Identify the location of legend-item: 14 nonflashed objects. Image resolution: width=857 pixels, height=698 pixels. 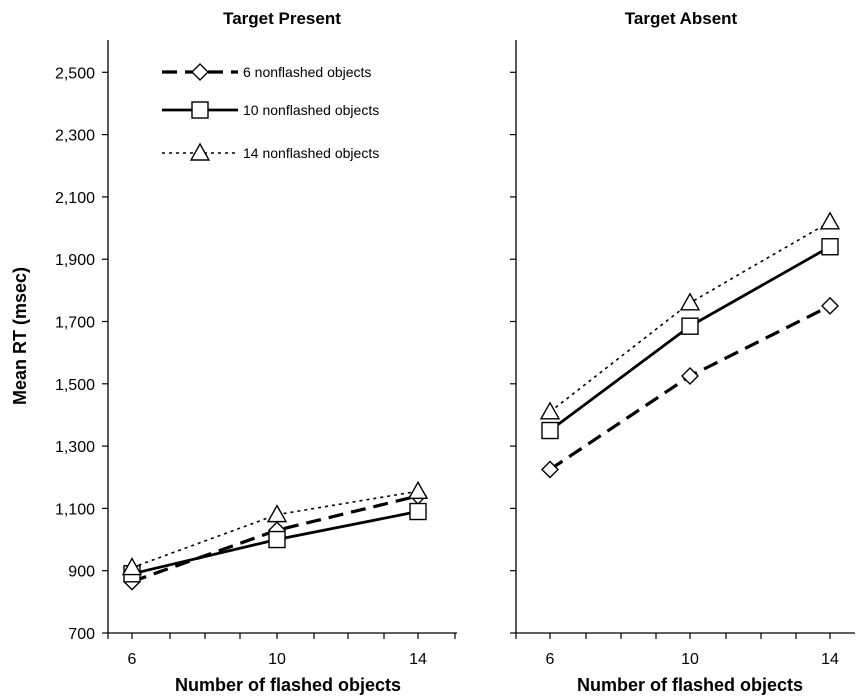
(270, 151).